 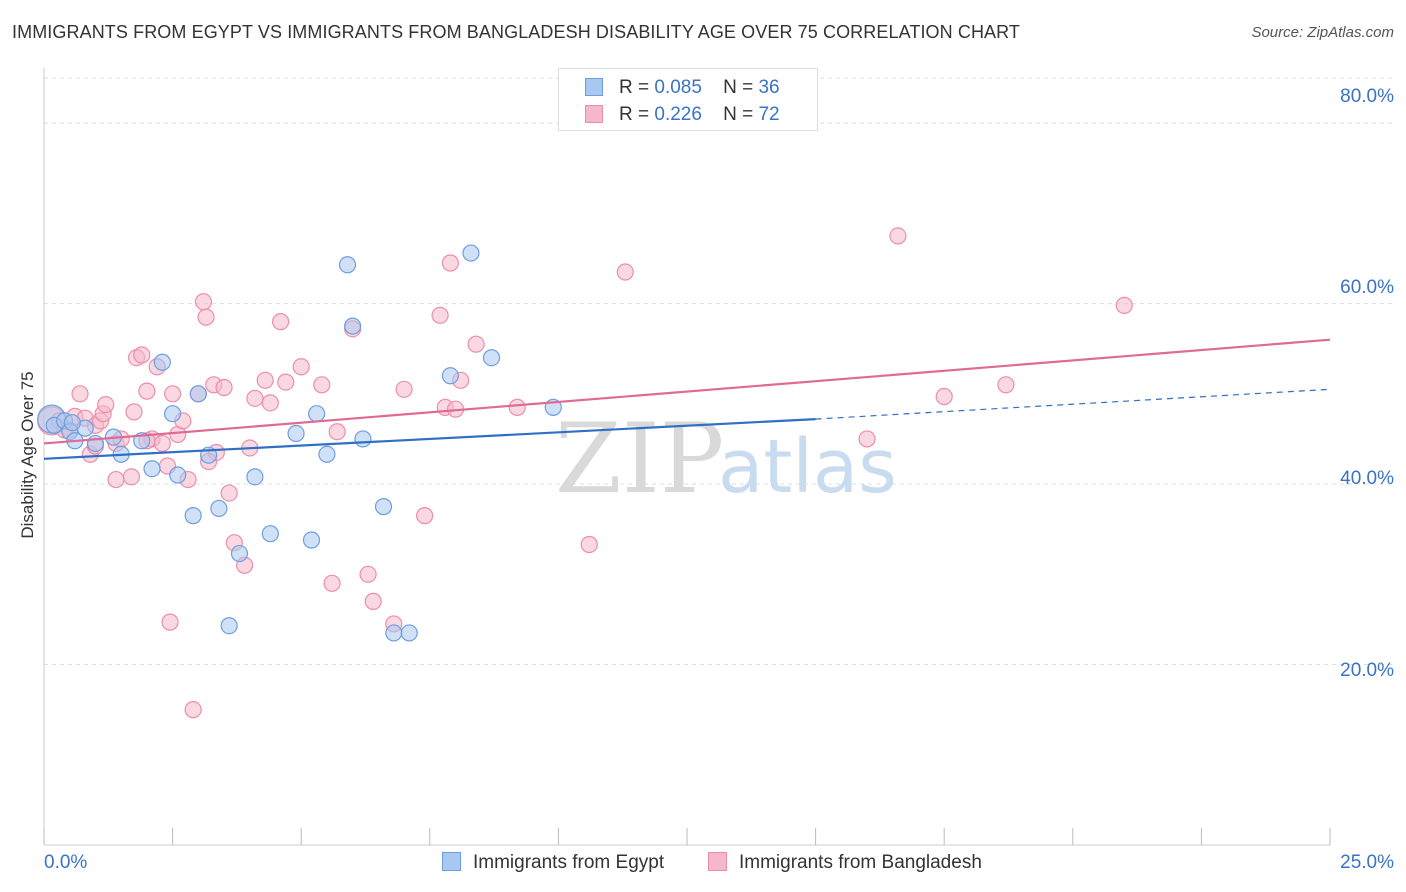 What do you see at coordinates (594, 114) in the screenshot?
I see `bangladesh-swatch` at bounding box center [594, 114].